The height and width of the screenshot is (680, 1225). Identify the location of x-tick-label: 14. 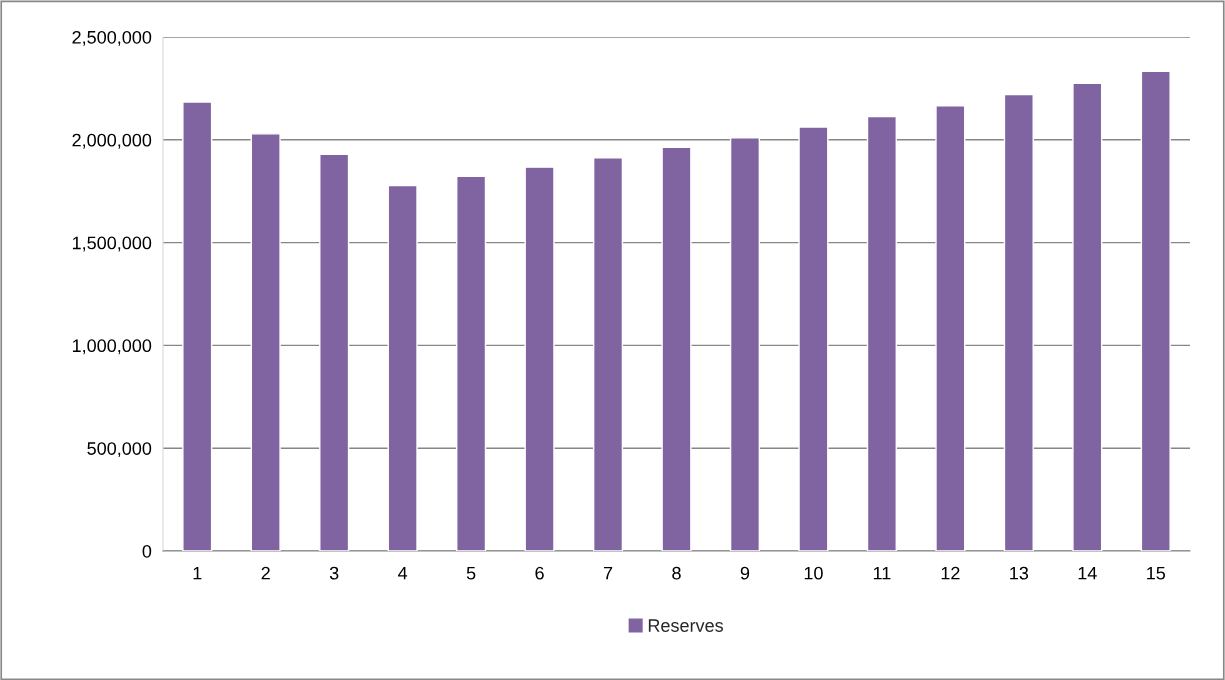
(1087, 573).